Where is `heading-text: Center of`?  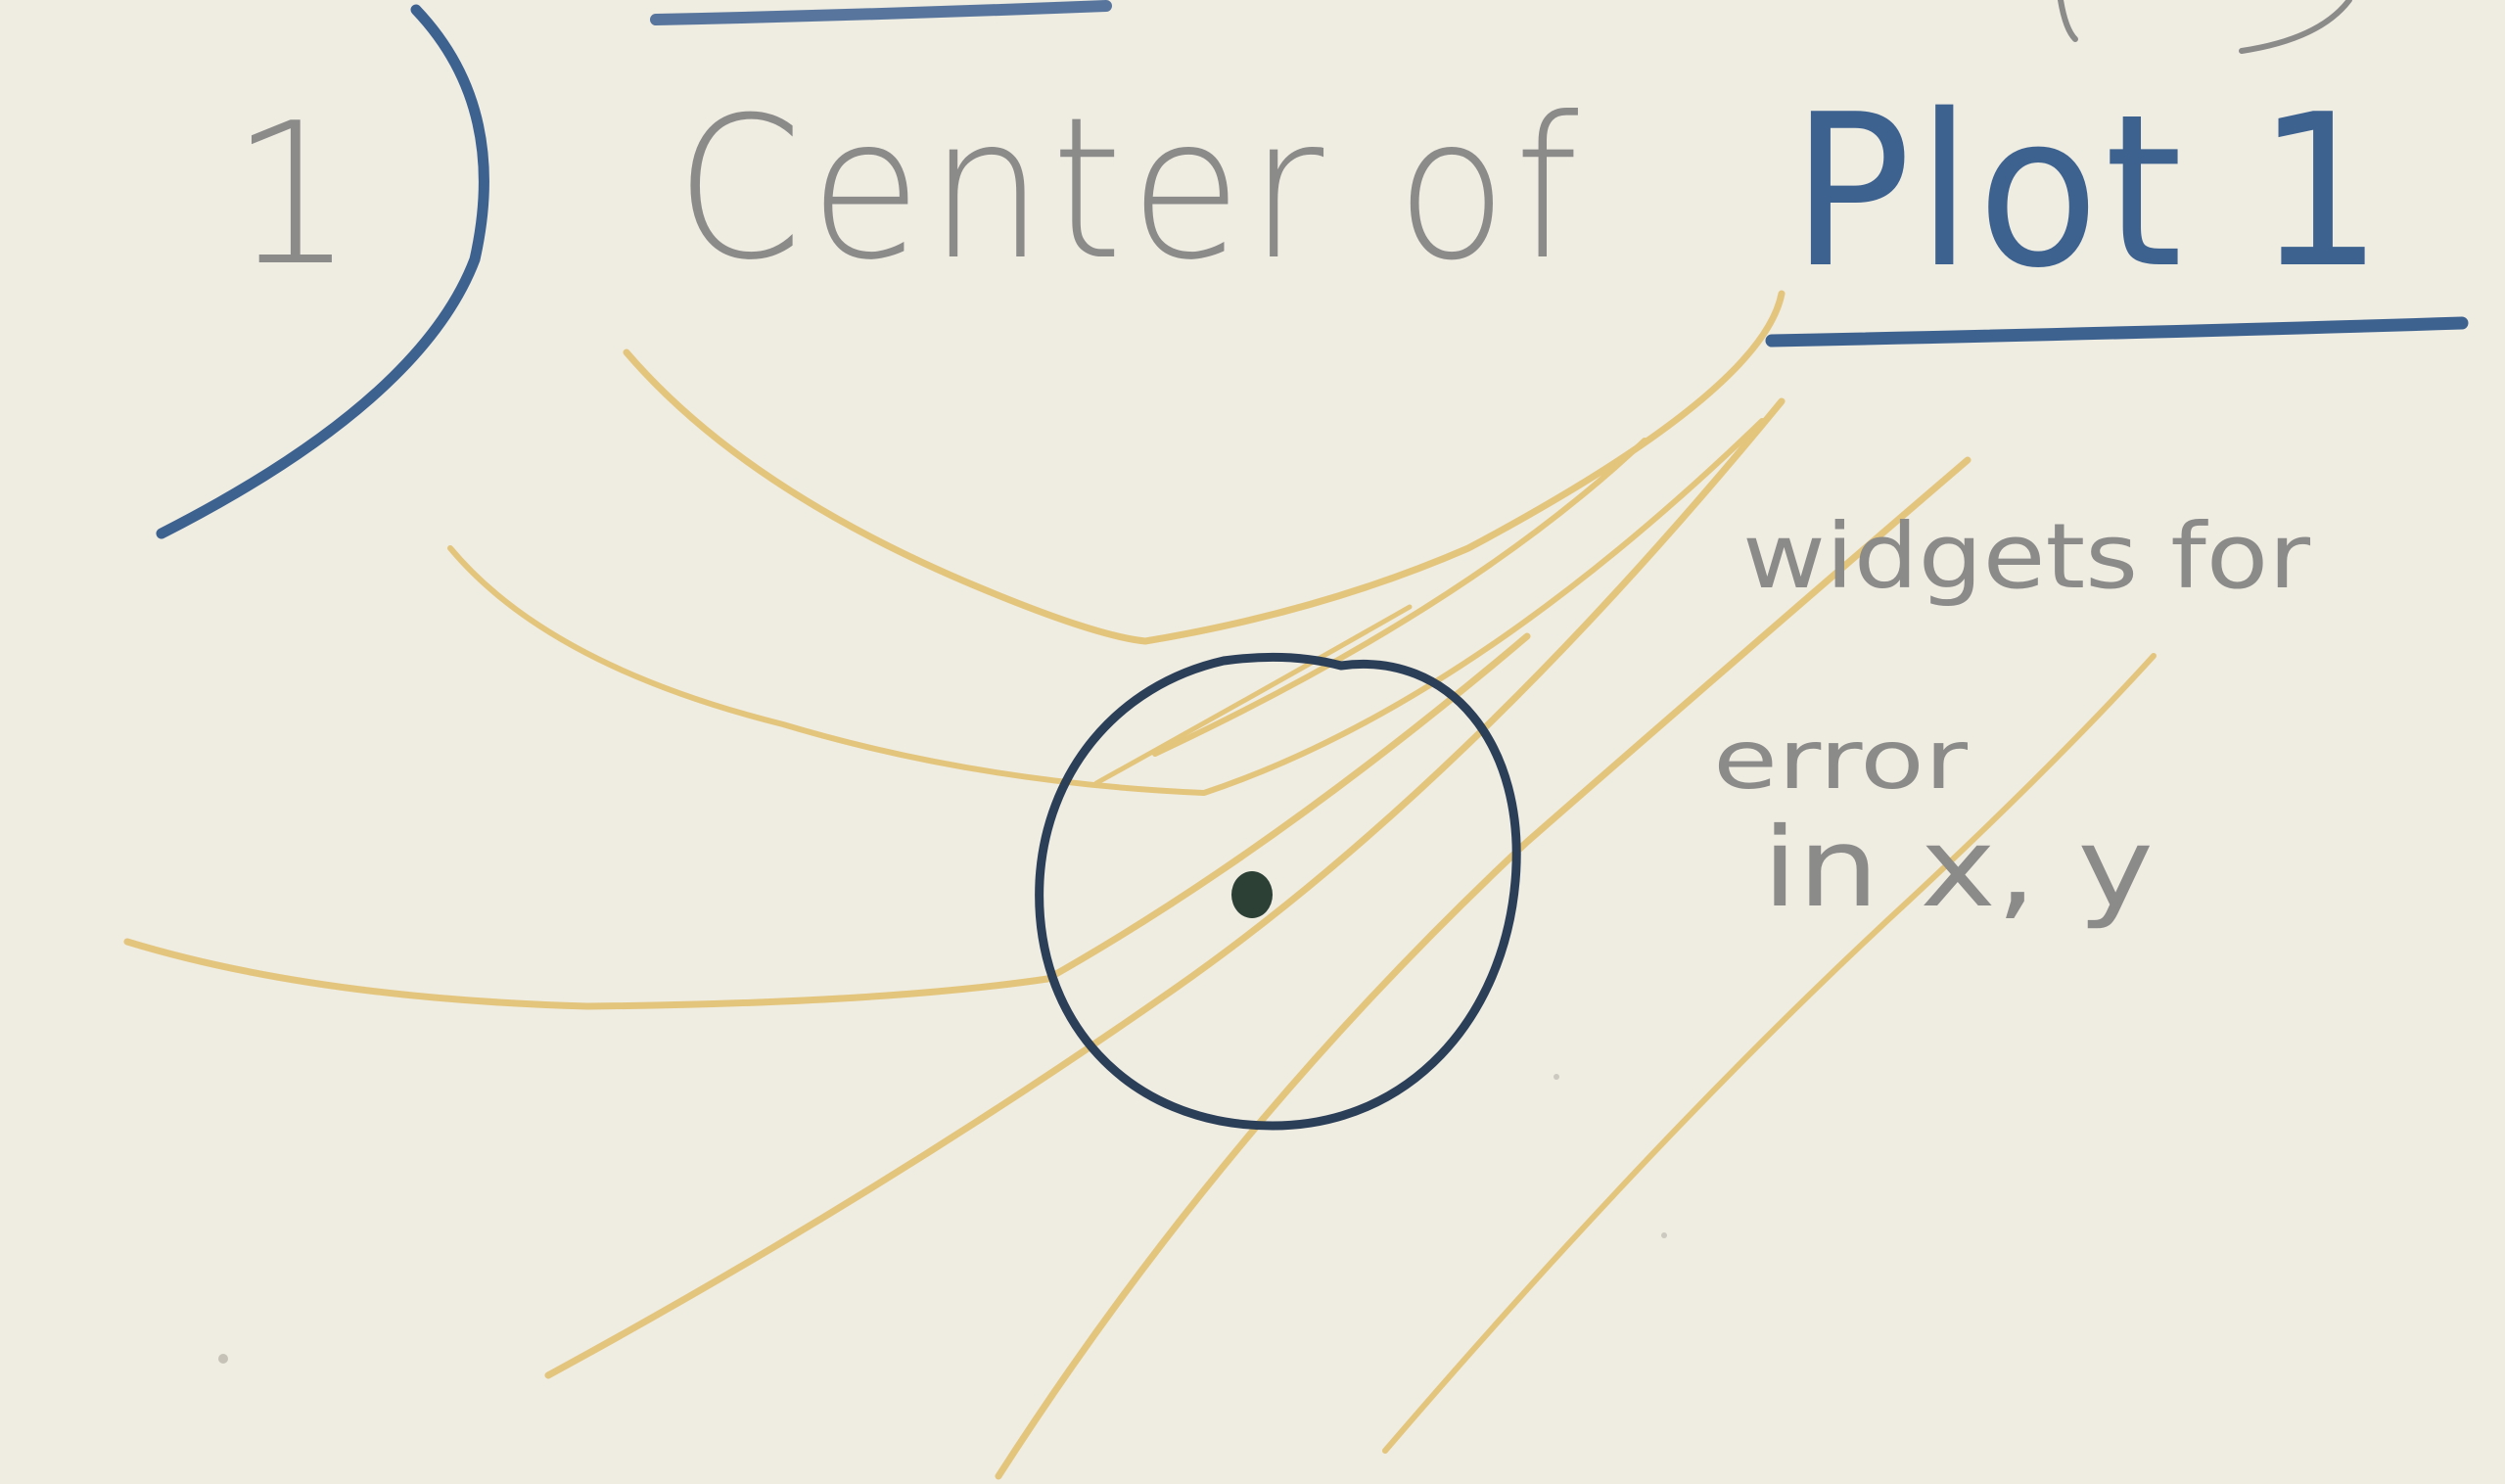 heading-text: Center of is located at coordinates (1130, 189).